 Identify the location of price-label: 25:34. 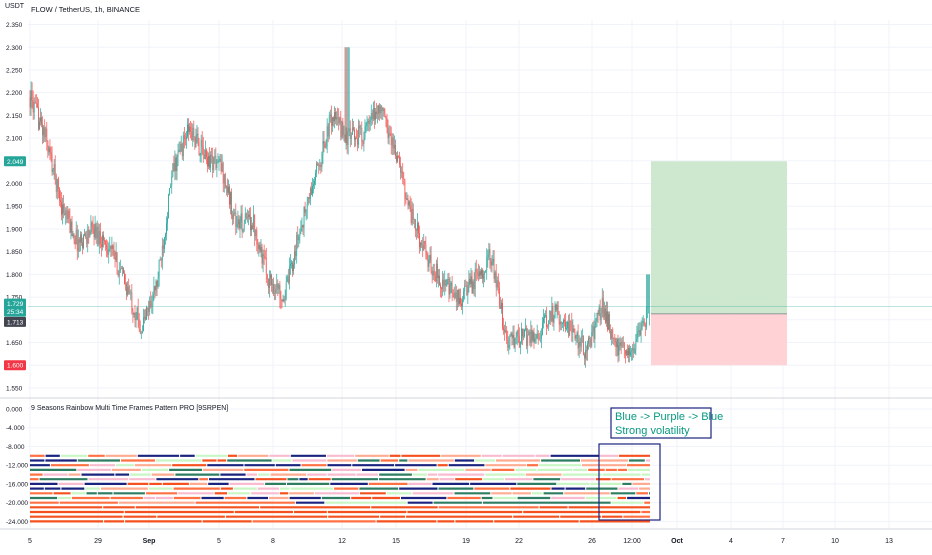
(15, 312).